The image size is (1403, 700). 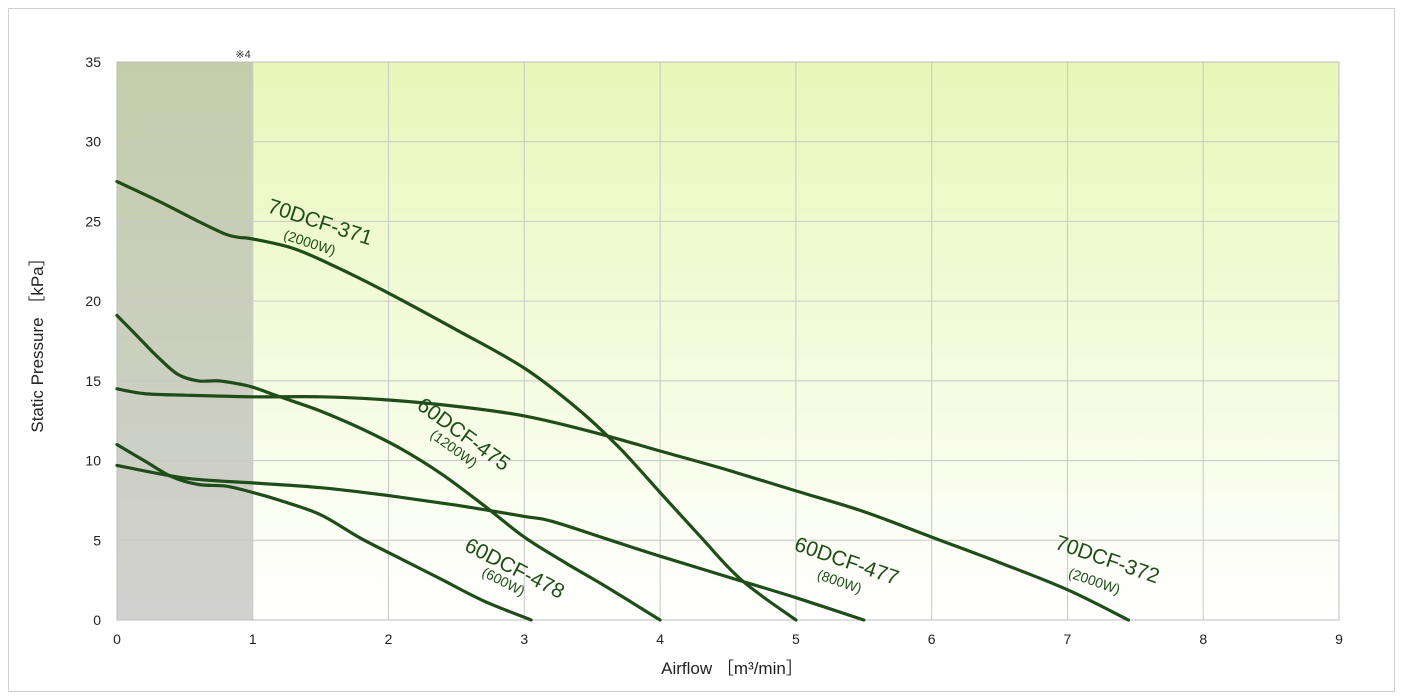 What do you see at coordinates (253, 639) in the screenshot?
I see `x-tick-label: 1` at bounding box center [253, 639].